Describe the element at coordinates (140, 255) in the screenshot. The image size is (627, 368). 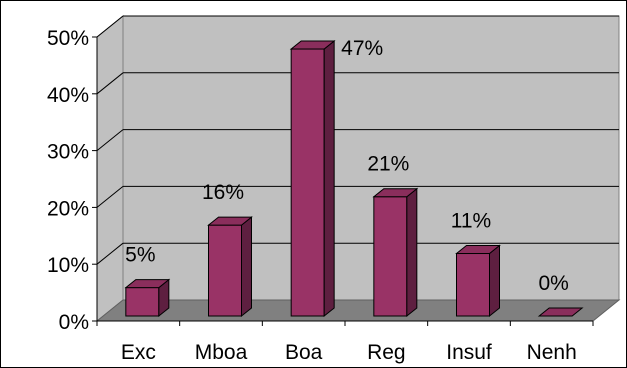
I see `data-label-0: 5%` at that location.